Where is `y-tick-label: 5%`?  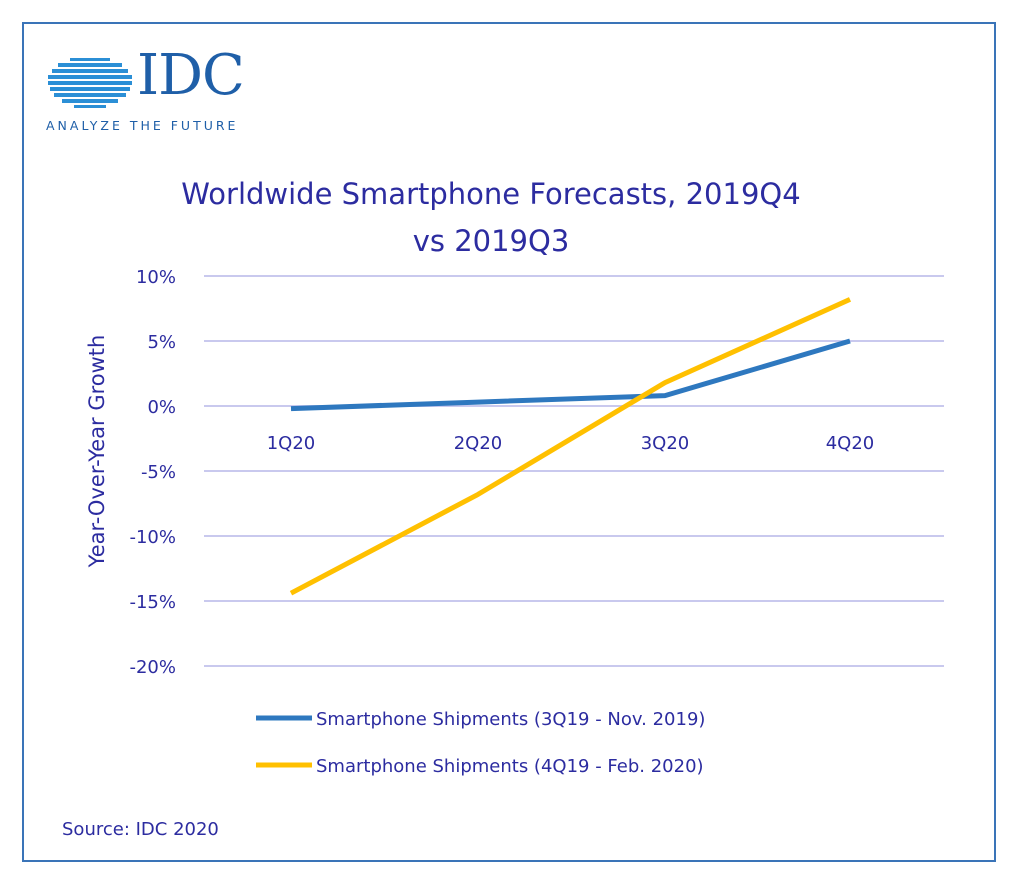
y-tick-label: 5% is located at coordinates (161, 342).